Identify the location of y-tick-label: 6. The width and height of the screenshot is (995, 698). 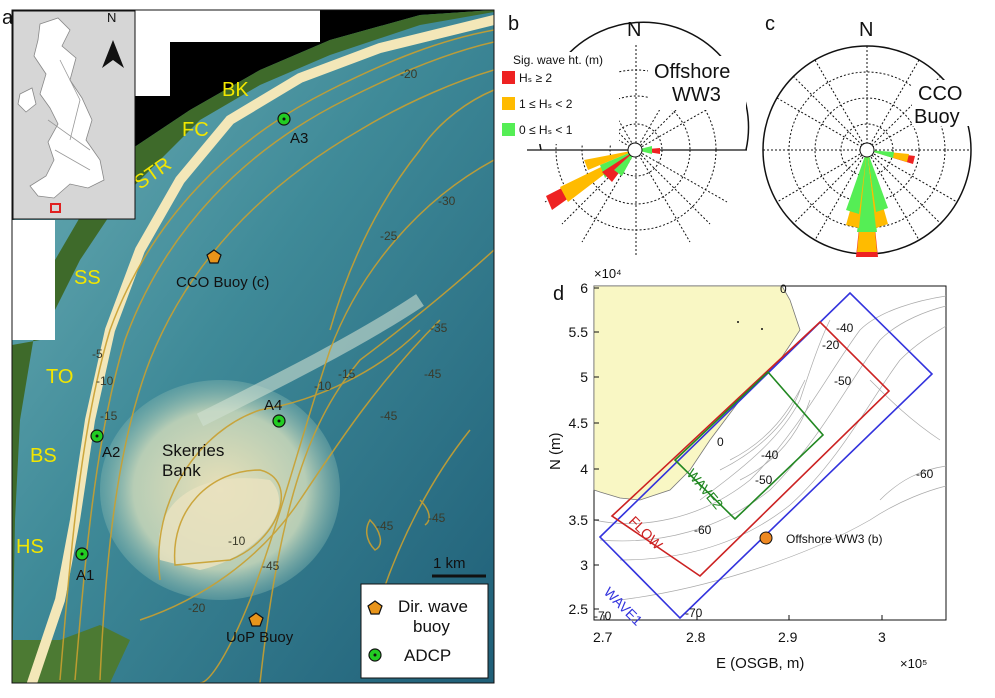
(584, 288).